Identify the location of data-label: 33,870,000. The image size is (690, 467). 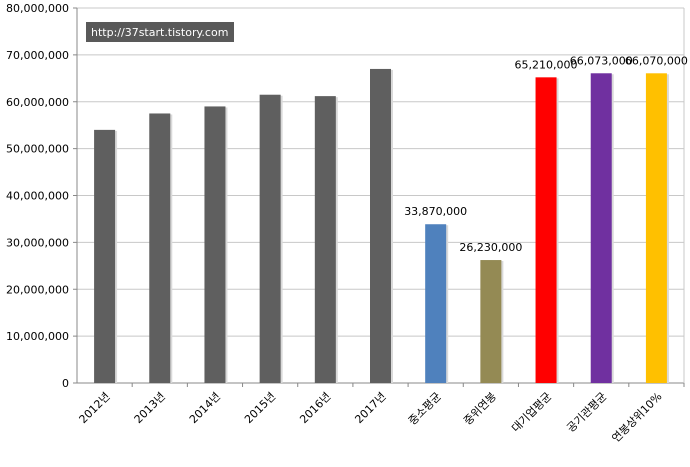
(435, 211).